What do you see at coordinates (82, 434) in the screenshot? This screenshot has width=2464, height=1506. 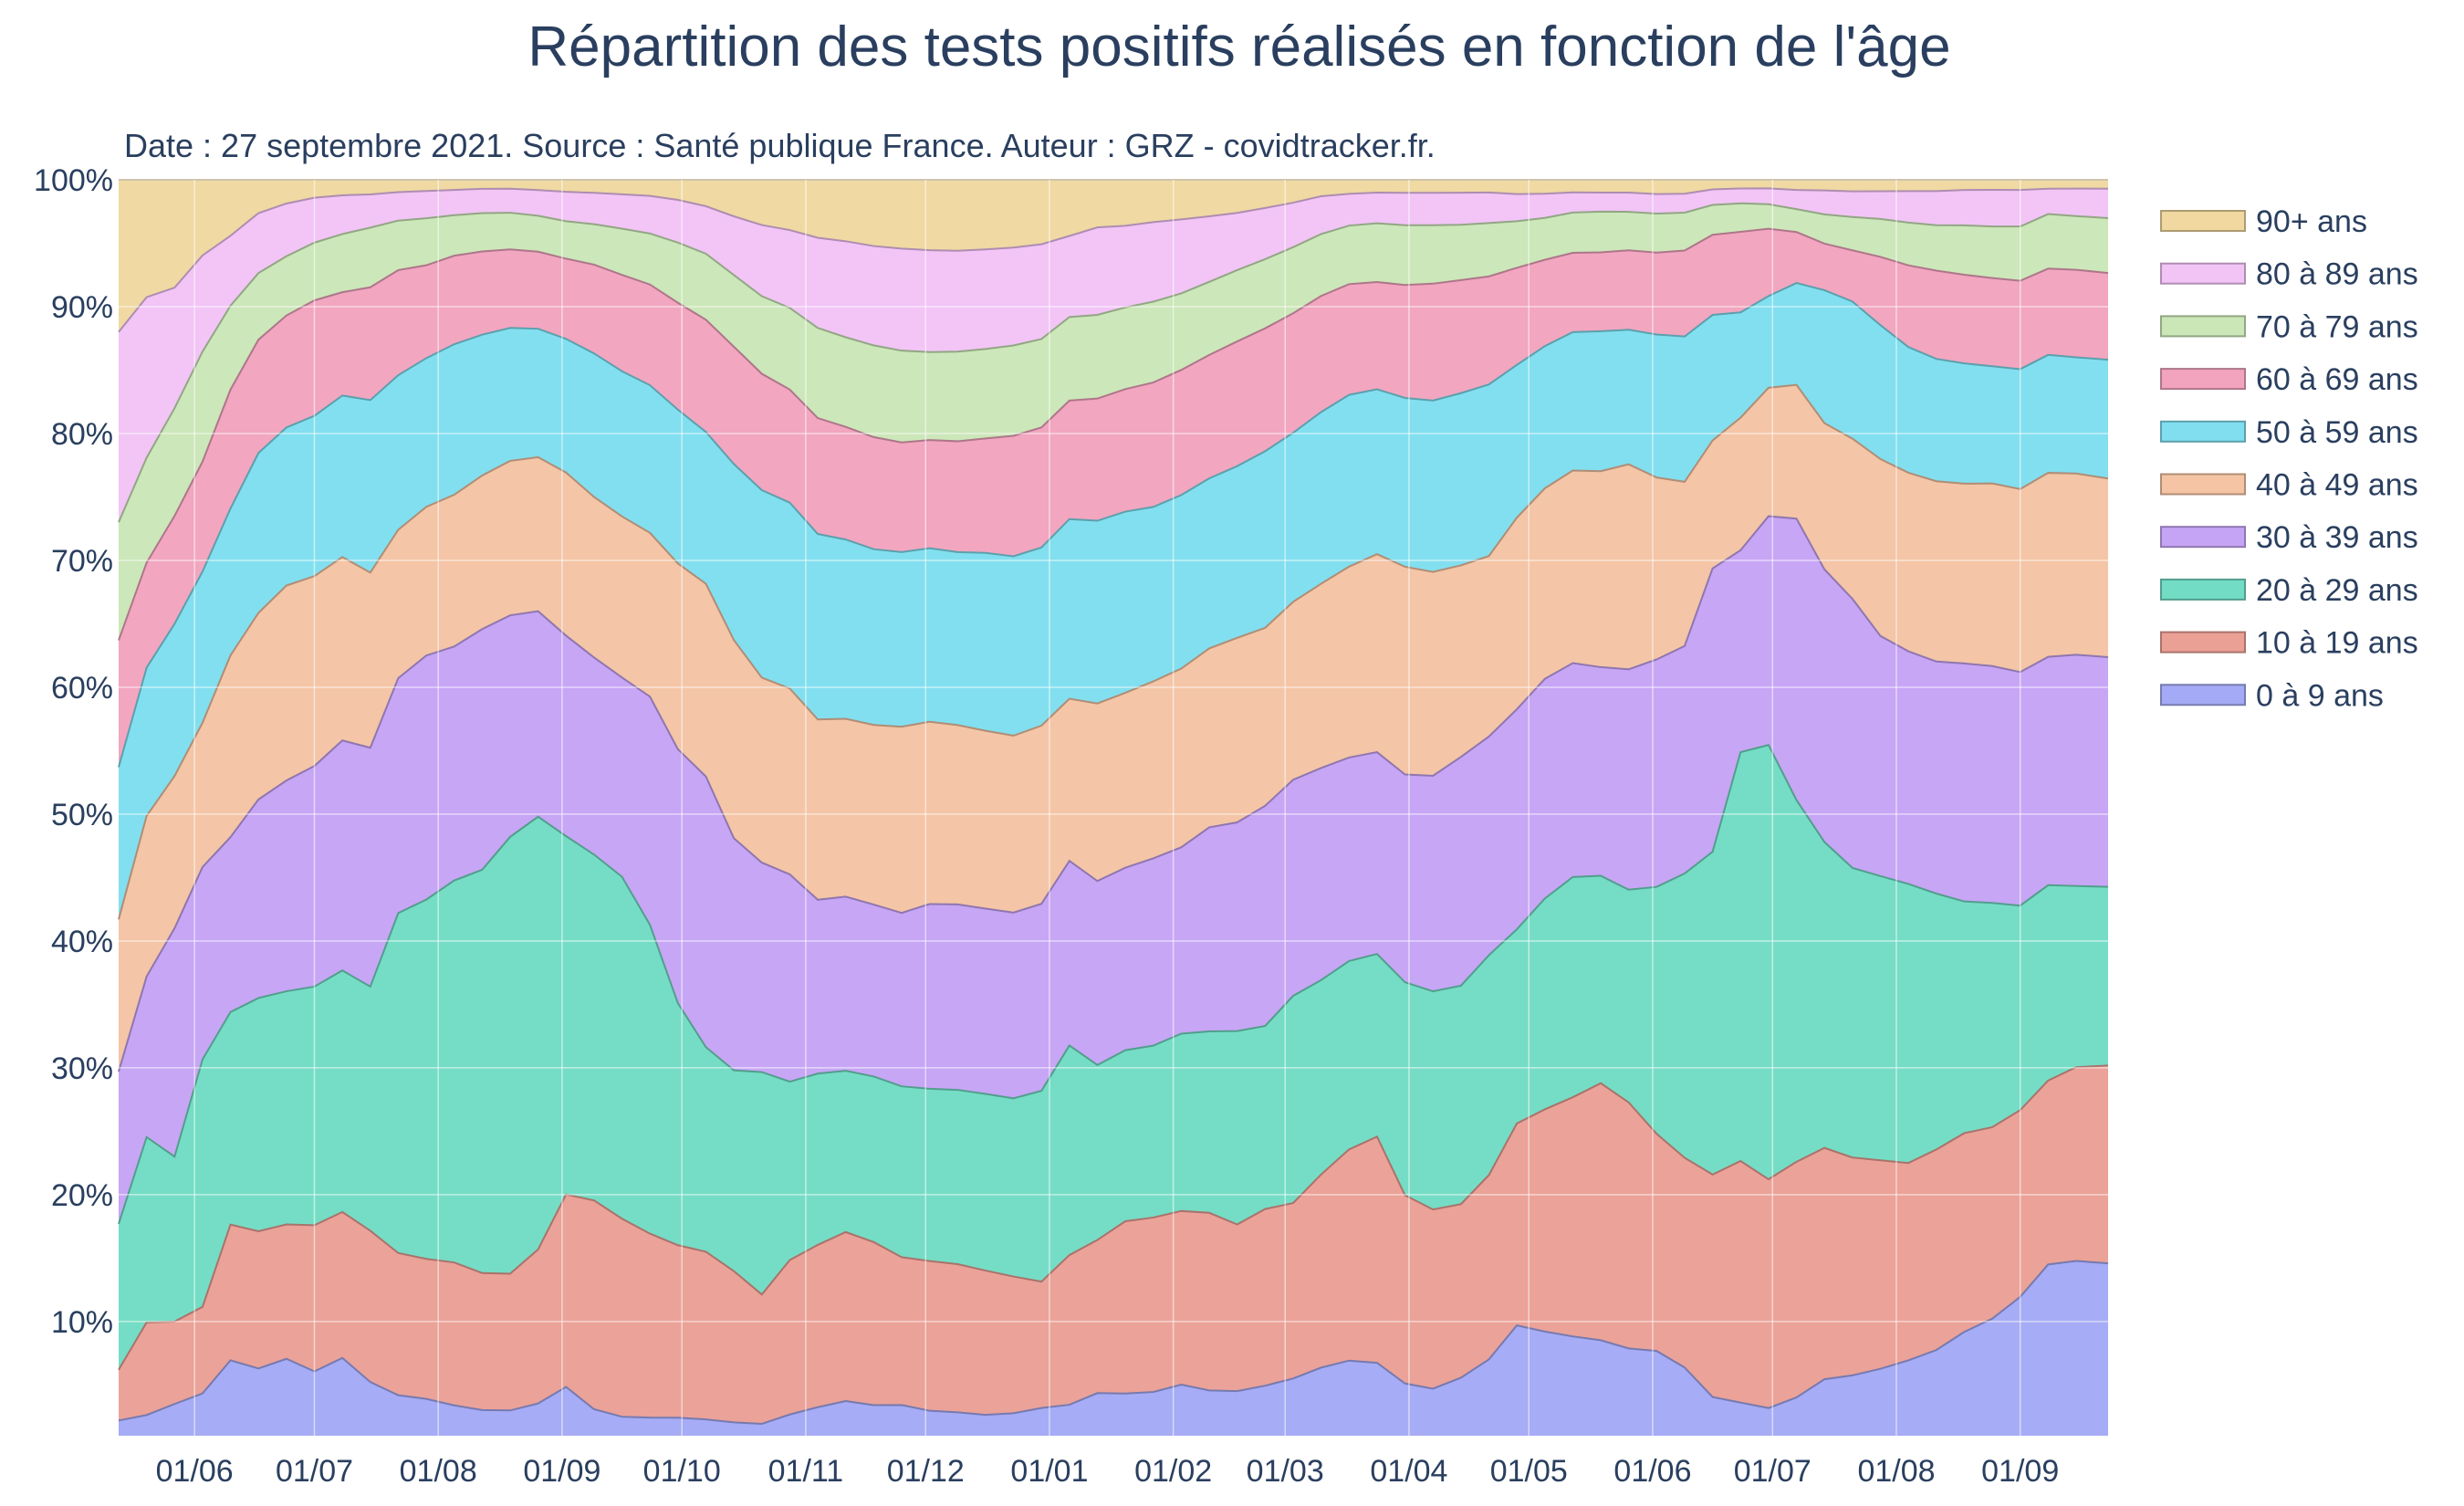 I see `y-tick-label: 80%` at bounding box center [82, 434].